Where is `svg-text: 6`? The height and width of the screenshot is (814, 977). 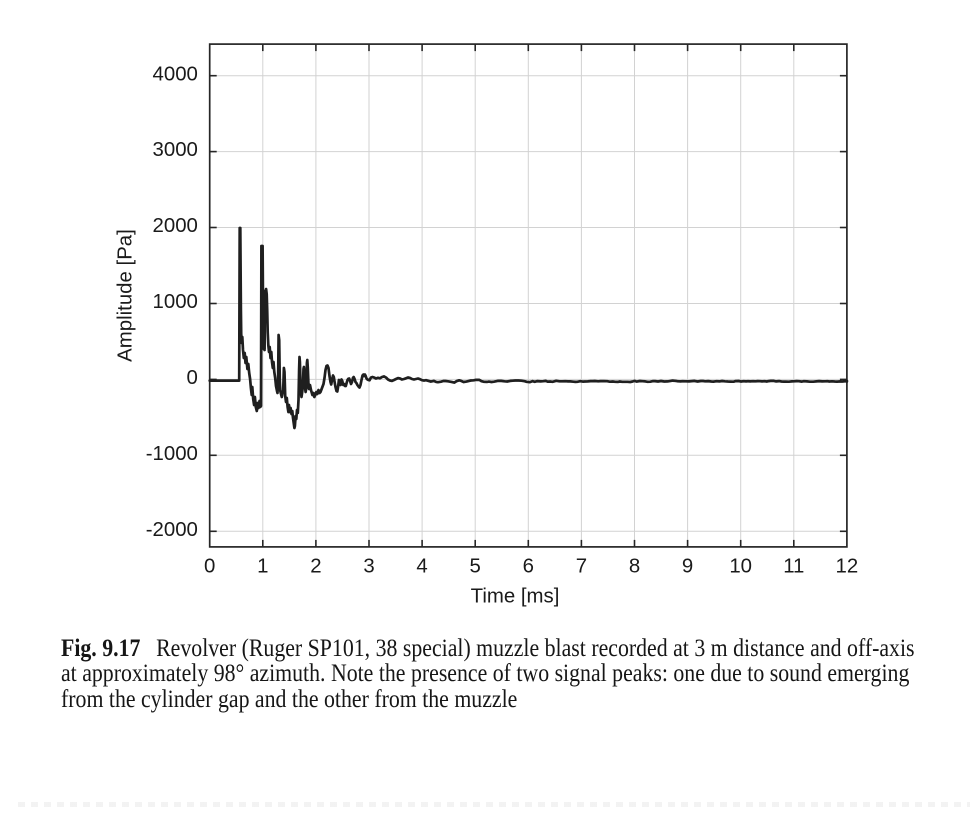 svg-text: 6 is located at coordinates (528, 566).